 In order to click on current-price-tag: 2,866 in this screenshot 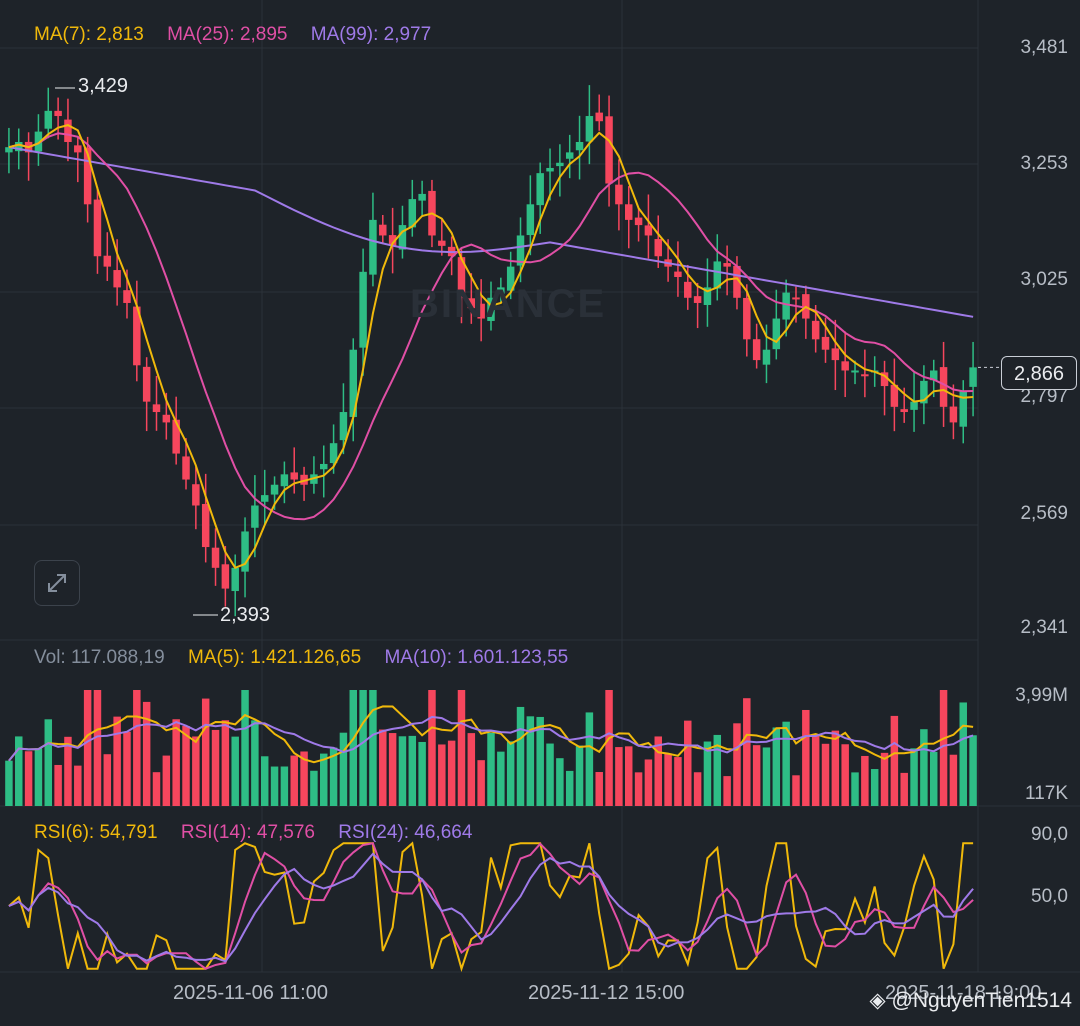, I will do `click(1039, 373)`.